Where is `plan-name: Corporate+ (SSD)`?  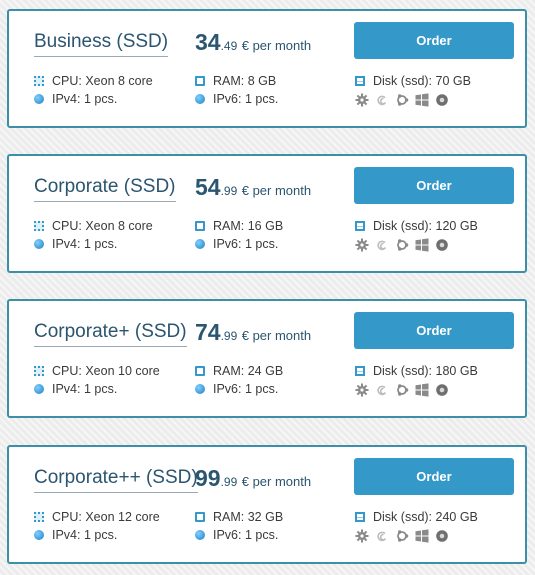 plan-name: Corporate+ (SSD) is located at coordinates (110, 334).